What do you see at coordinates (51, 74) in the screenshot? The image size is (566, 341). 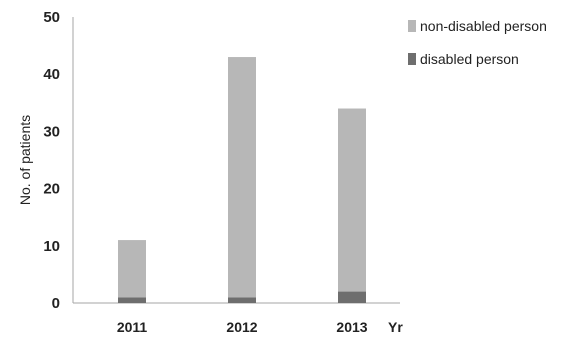 I see `y-tick-label: 40` at bounding box center [51, 74].